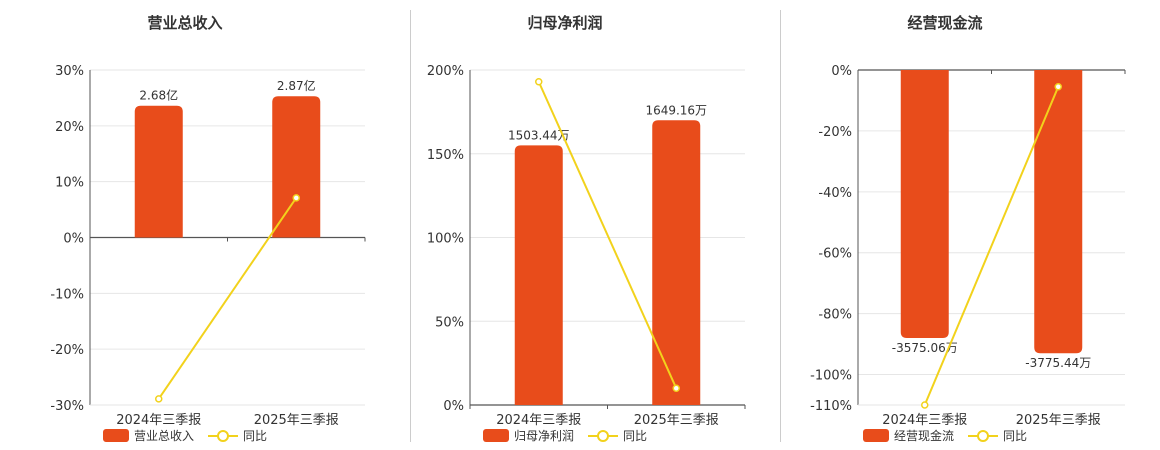  I want to click on chart-legend: 归母净利润 同比, so click(565, 435).